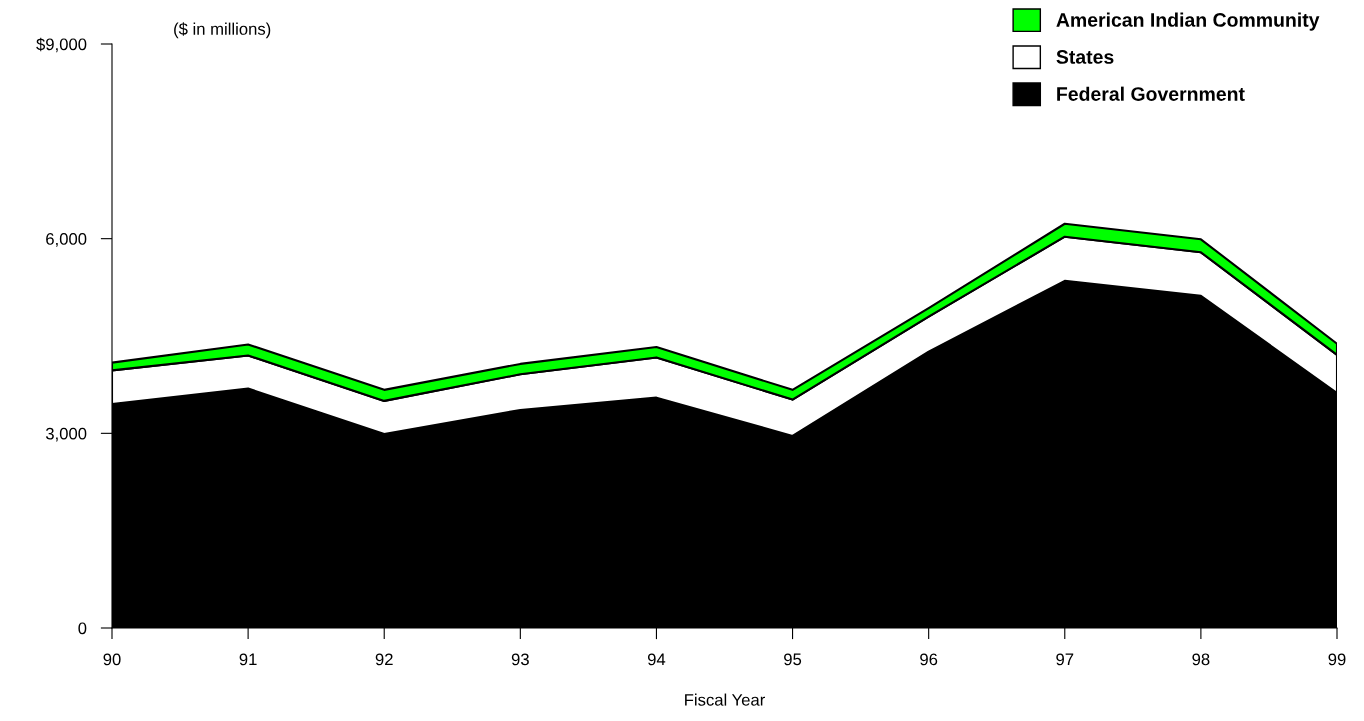  What do you see at coordinates (1065, 659) in the screenshot?
I see `x-tick-label: 97` at bounding box center [1065, 659].